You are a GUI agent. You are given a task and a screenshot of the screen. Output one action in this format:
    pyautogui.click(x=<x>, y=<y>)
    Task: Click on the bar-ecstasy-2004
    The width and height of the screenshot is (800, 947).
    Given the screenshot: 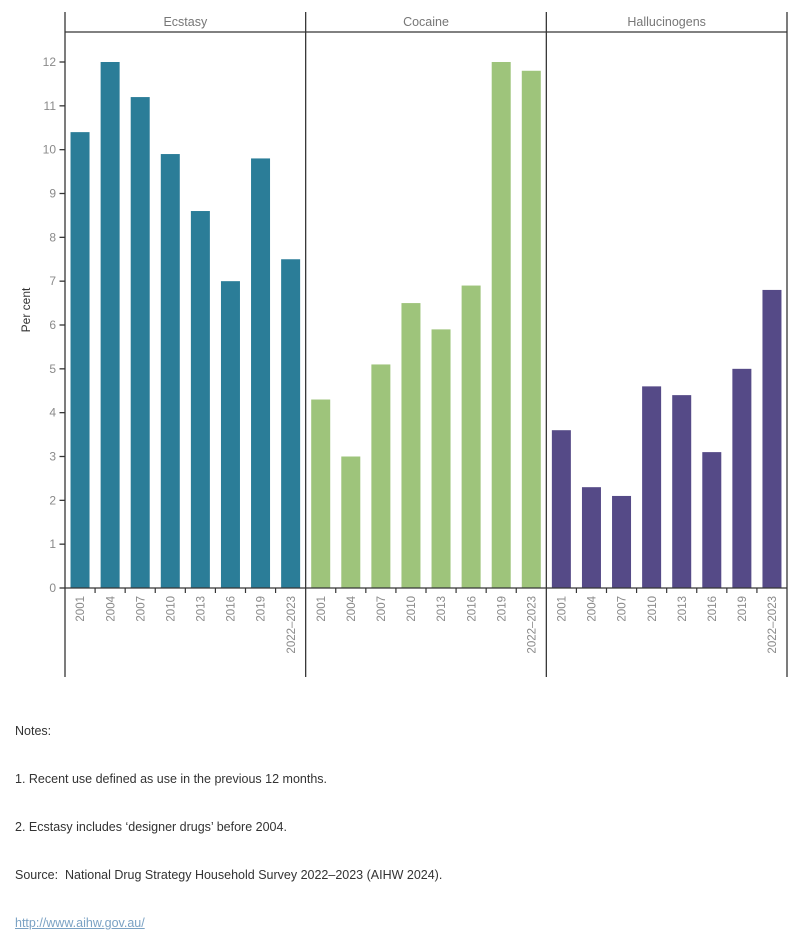 What is the action you would take?
    pyautogui.click(x=110, y=325)
    